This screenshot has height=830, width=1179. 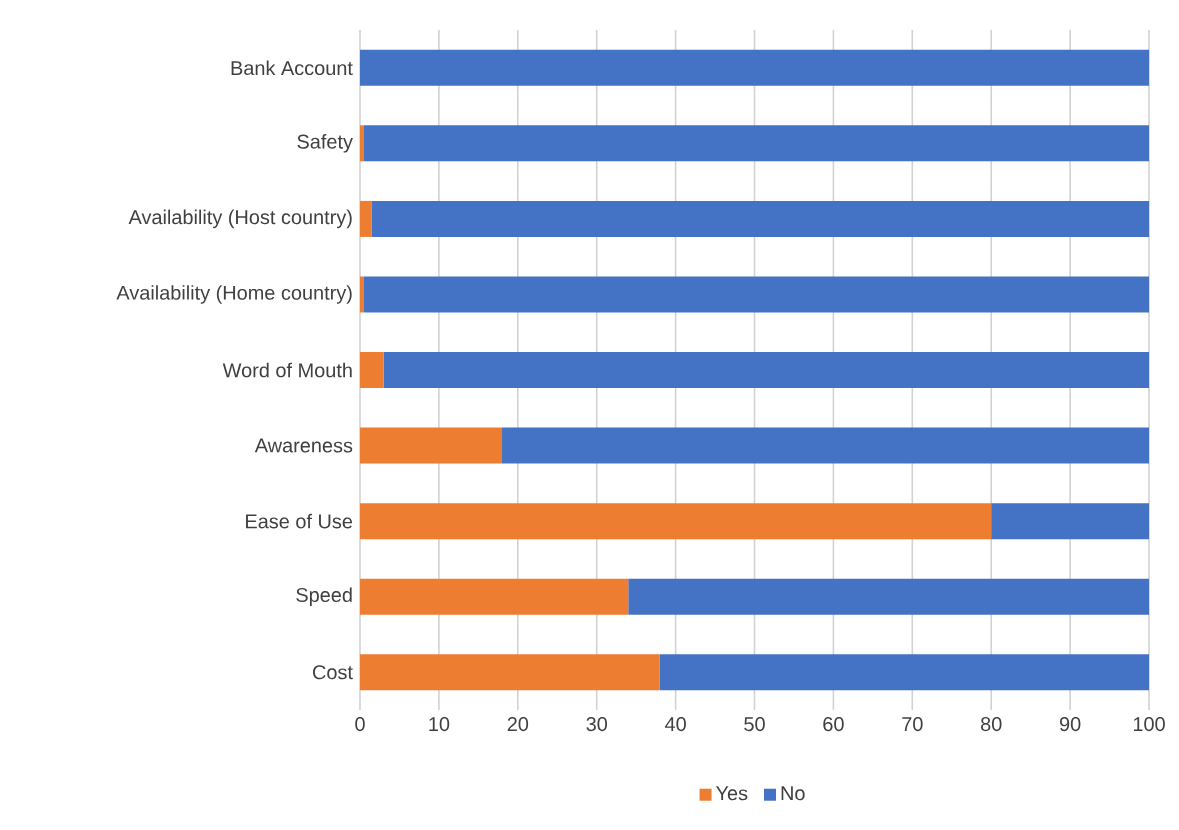 What do you see at coordinates (324, 596) in the screenshot?
I see `y-tick-label: Speed` at bounding box center [324, 596].